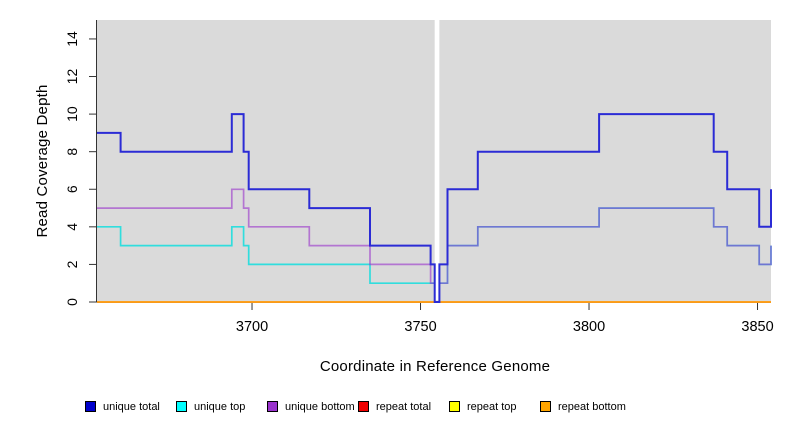  I want to click on legend-label: repeat bottom, so click(592, 406).